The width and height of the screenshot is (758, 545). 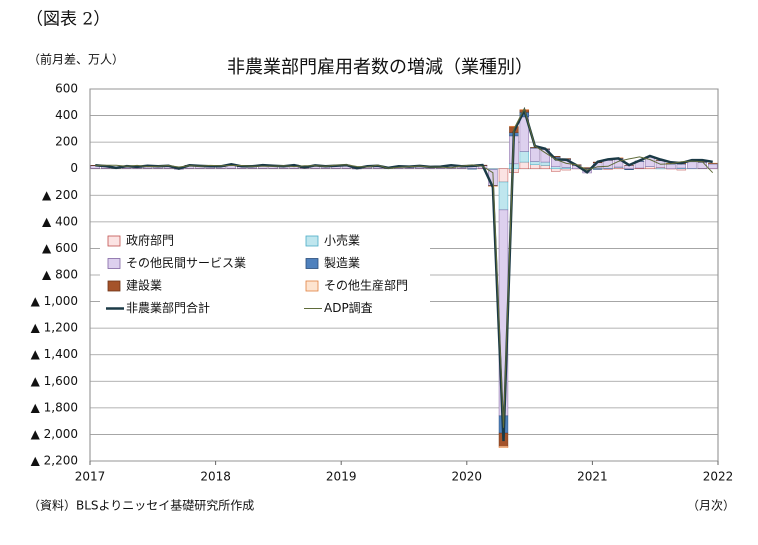 I want to click on legend-label: 非農業部門合計, so click(x=168, y=307).